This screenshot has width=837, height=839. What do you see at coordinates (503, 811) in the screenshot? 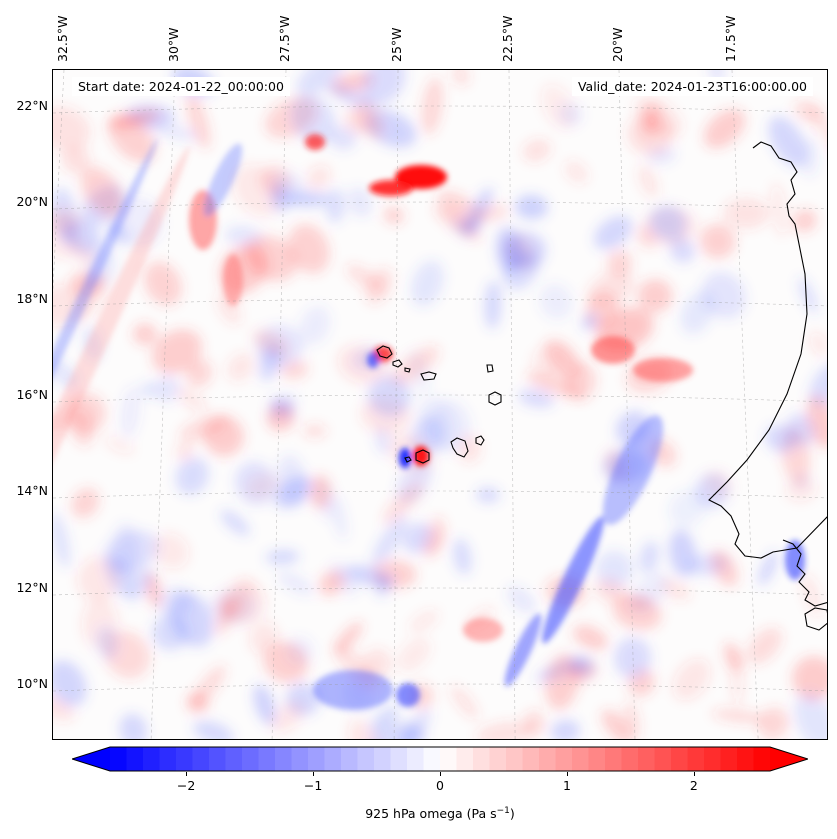
I see `colorbar-label-unit-exponent: −1` at bounding box center [503, 811].